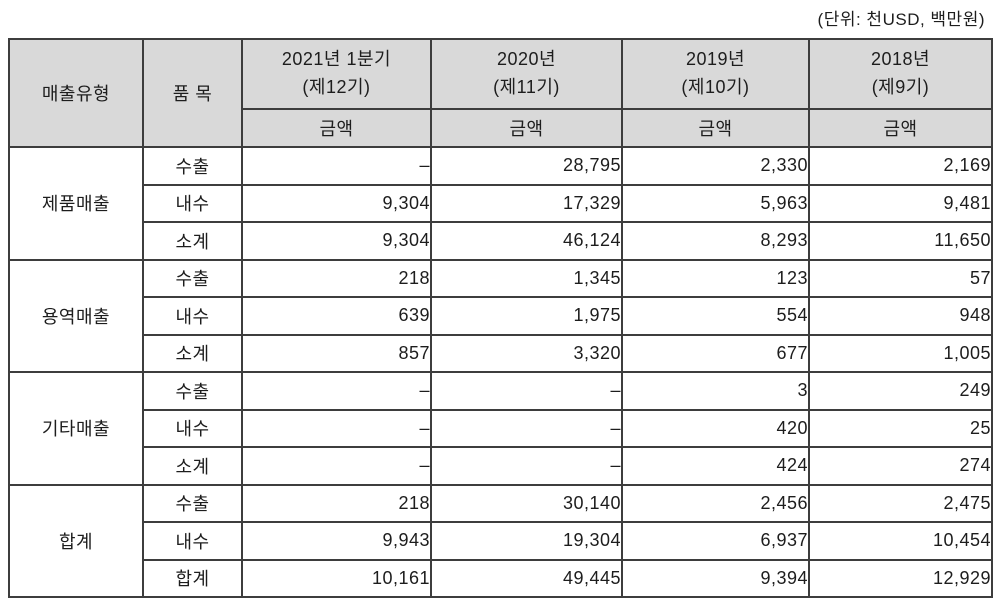 The height and width of the screenshot is (607, 998). Describe the element at coordinates (900, 428) in the screenshot. I see `value-cell: 25` at that location.